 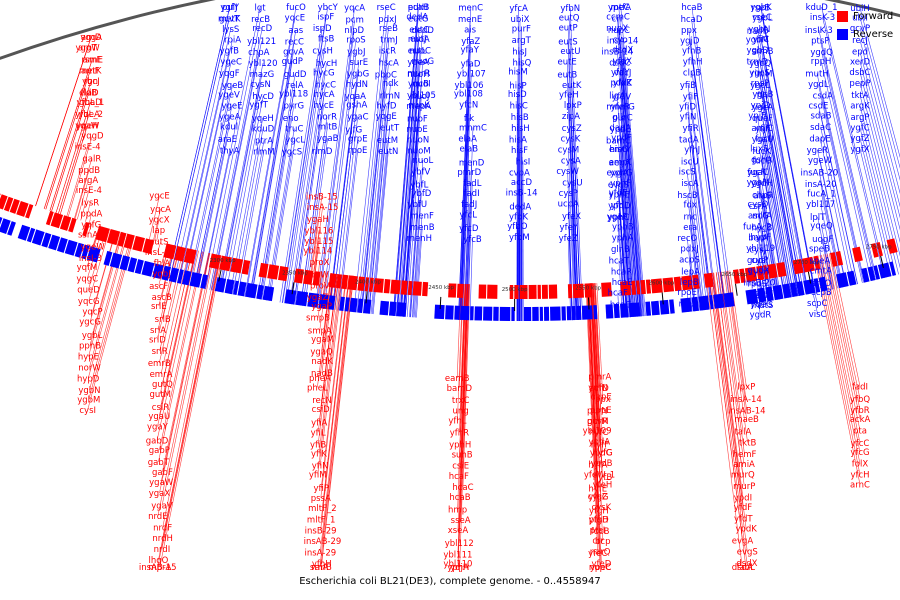 I want to click on reverse-gene-label: relA, so click(x=295, y=86).